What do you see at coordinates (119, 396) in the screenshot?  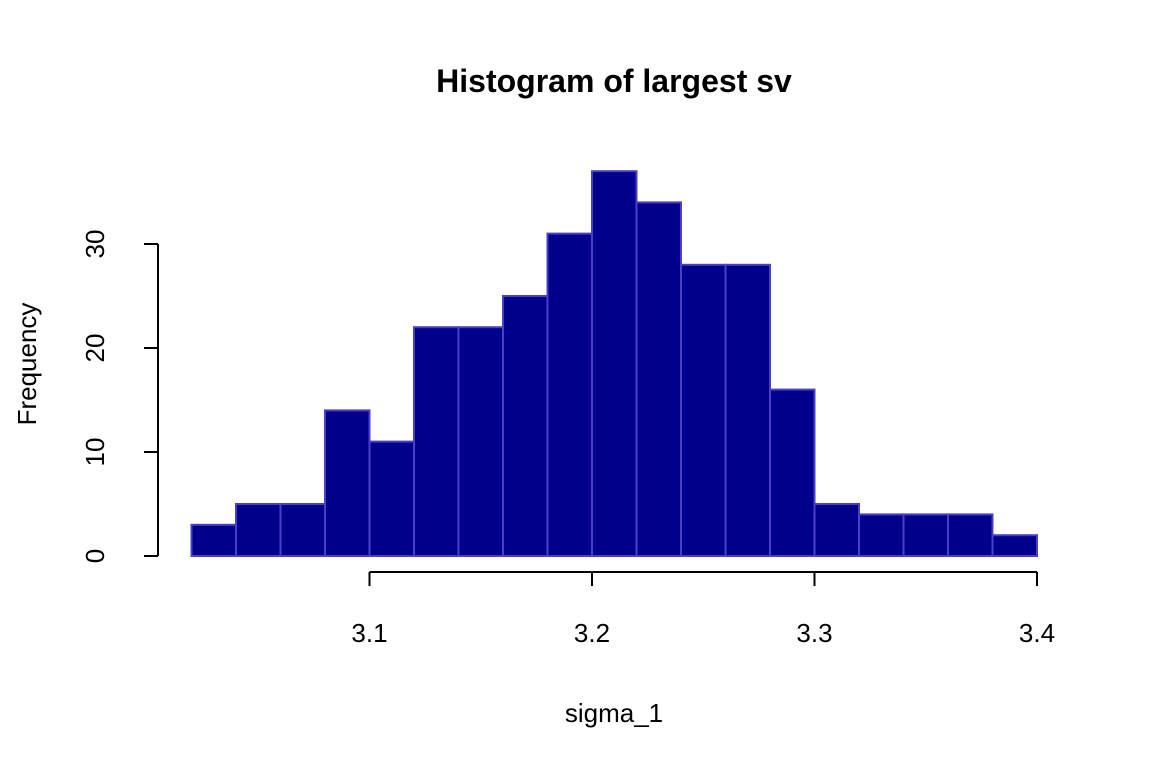 I see `y-axis: 0 10 20 30` at bounding box center [119, 396].